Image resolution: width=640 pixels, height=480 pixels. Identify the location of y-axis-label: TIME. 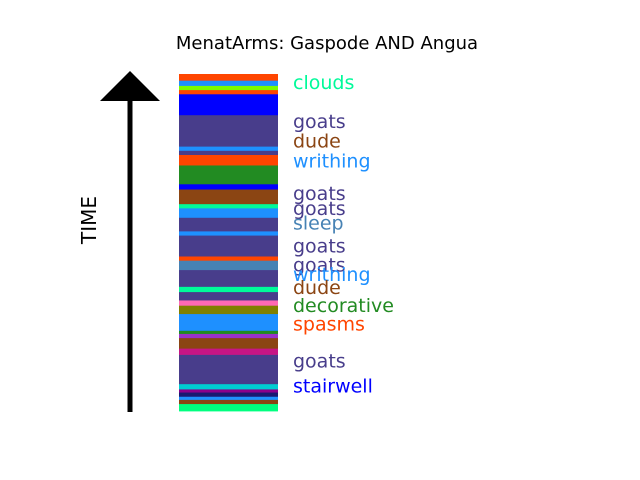
(89, 220).